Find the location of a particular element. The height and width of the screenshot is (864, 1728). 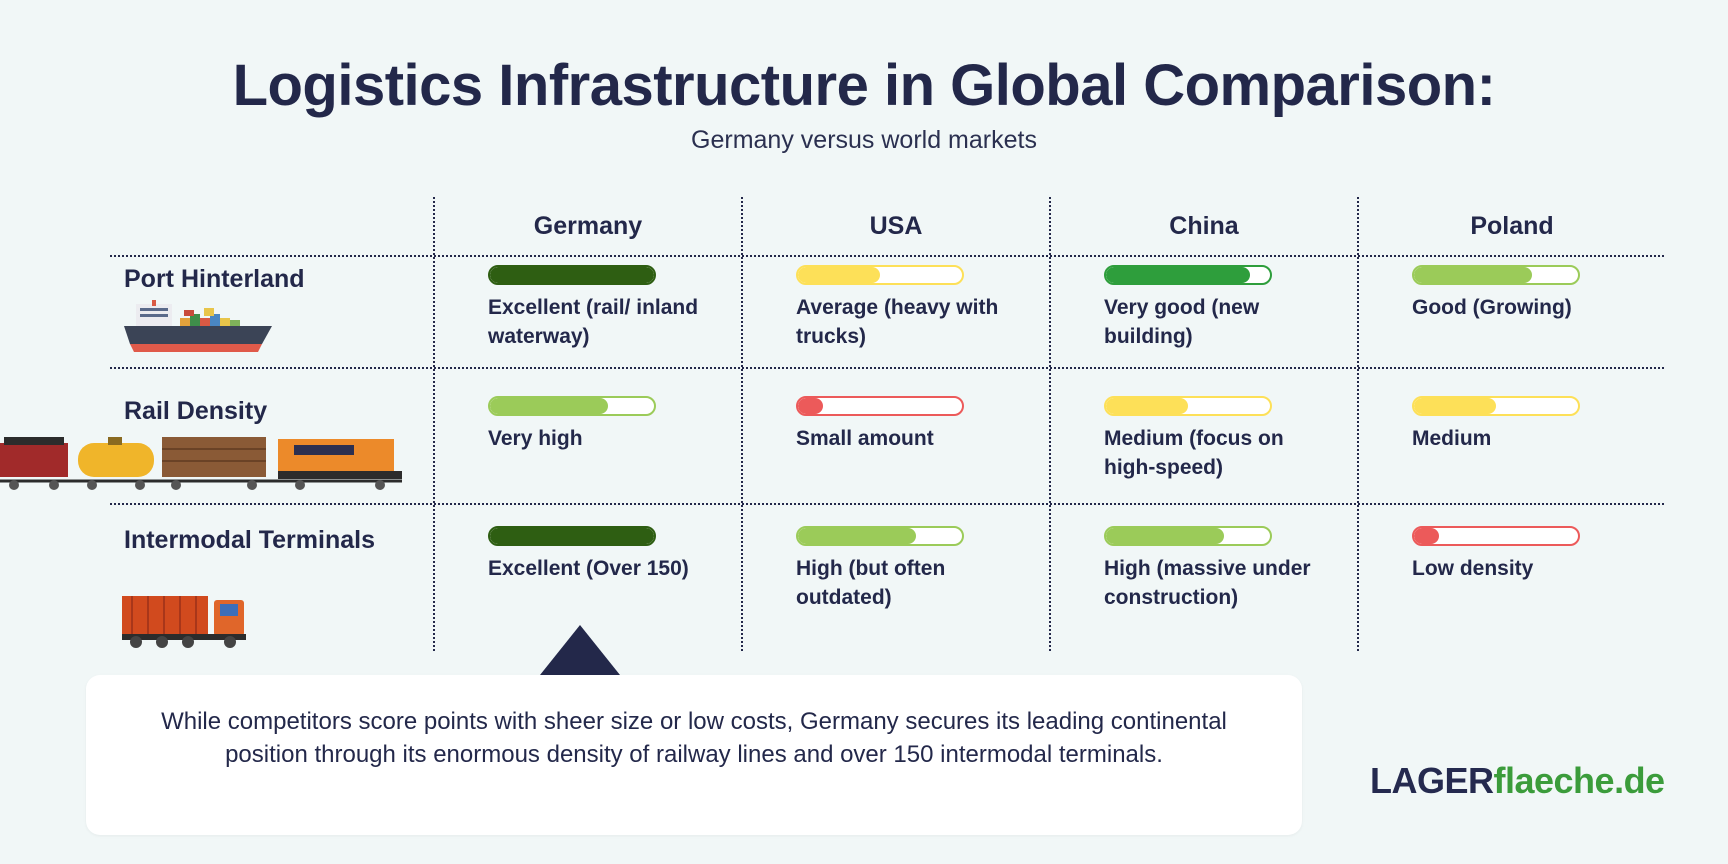

logo-part-flaeche: flaeche.de is located at coordinates (1579, 780).